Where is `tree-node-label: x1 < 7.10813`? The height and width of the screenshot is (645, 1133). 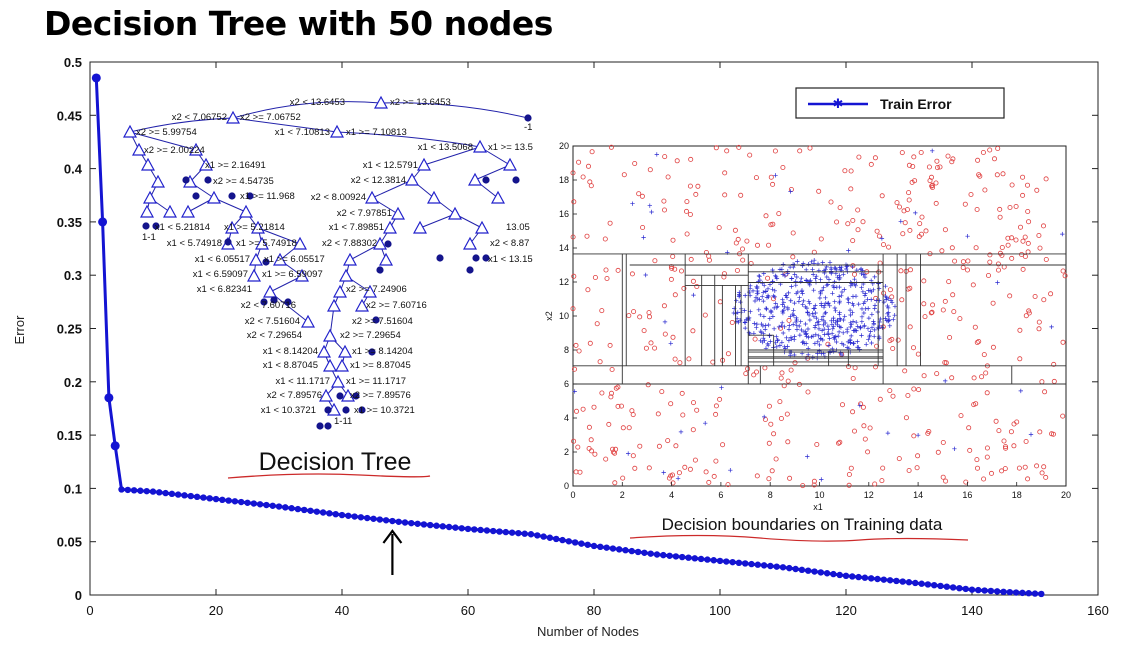
tree-node-label: x1 < 7.10813 is located at coordinates (302, 132).